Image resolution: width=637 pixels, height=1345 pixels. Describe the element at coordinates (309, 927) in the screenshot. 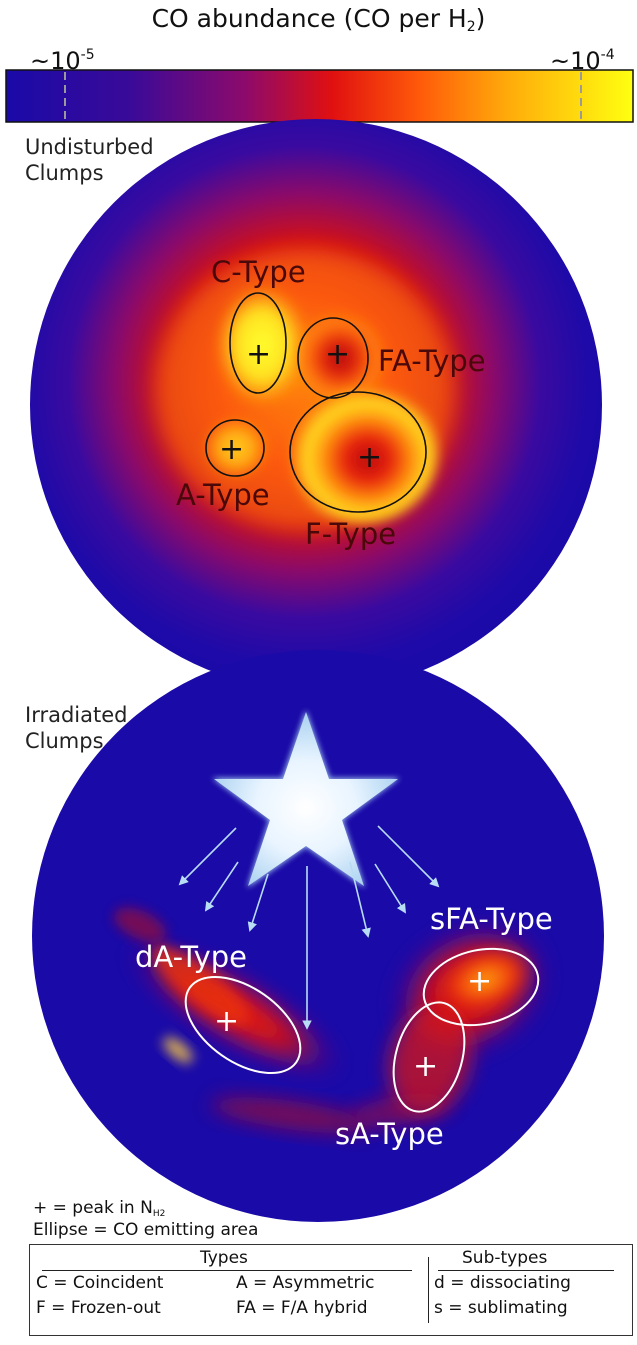

I see `radiation-arrows` at that location.